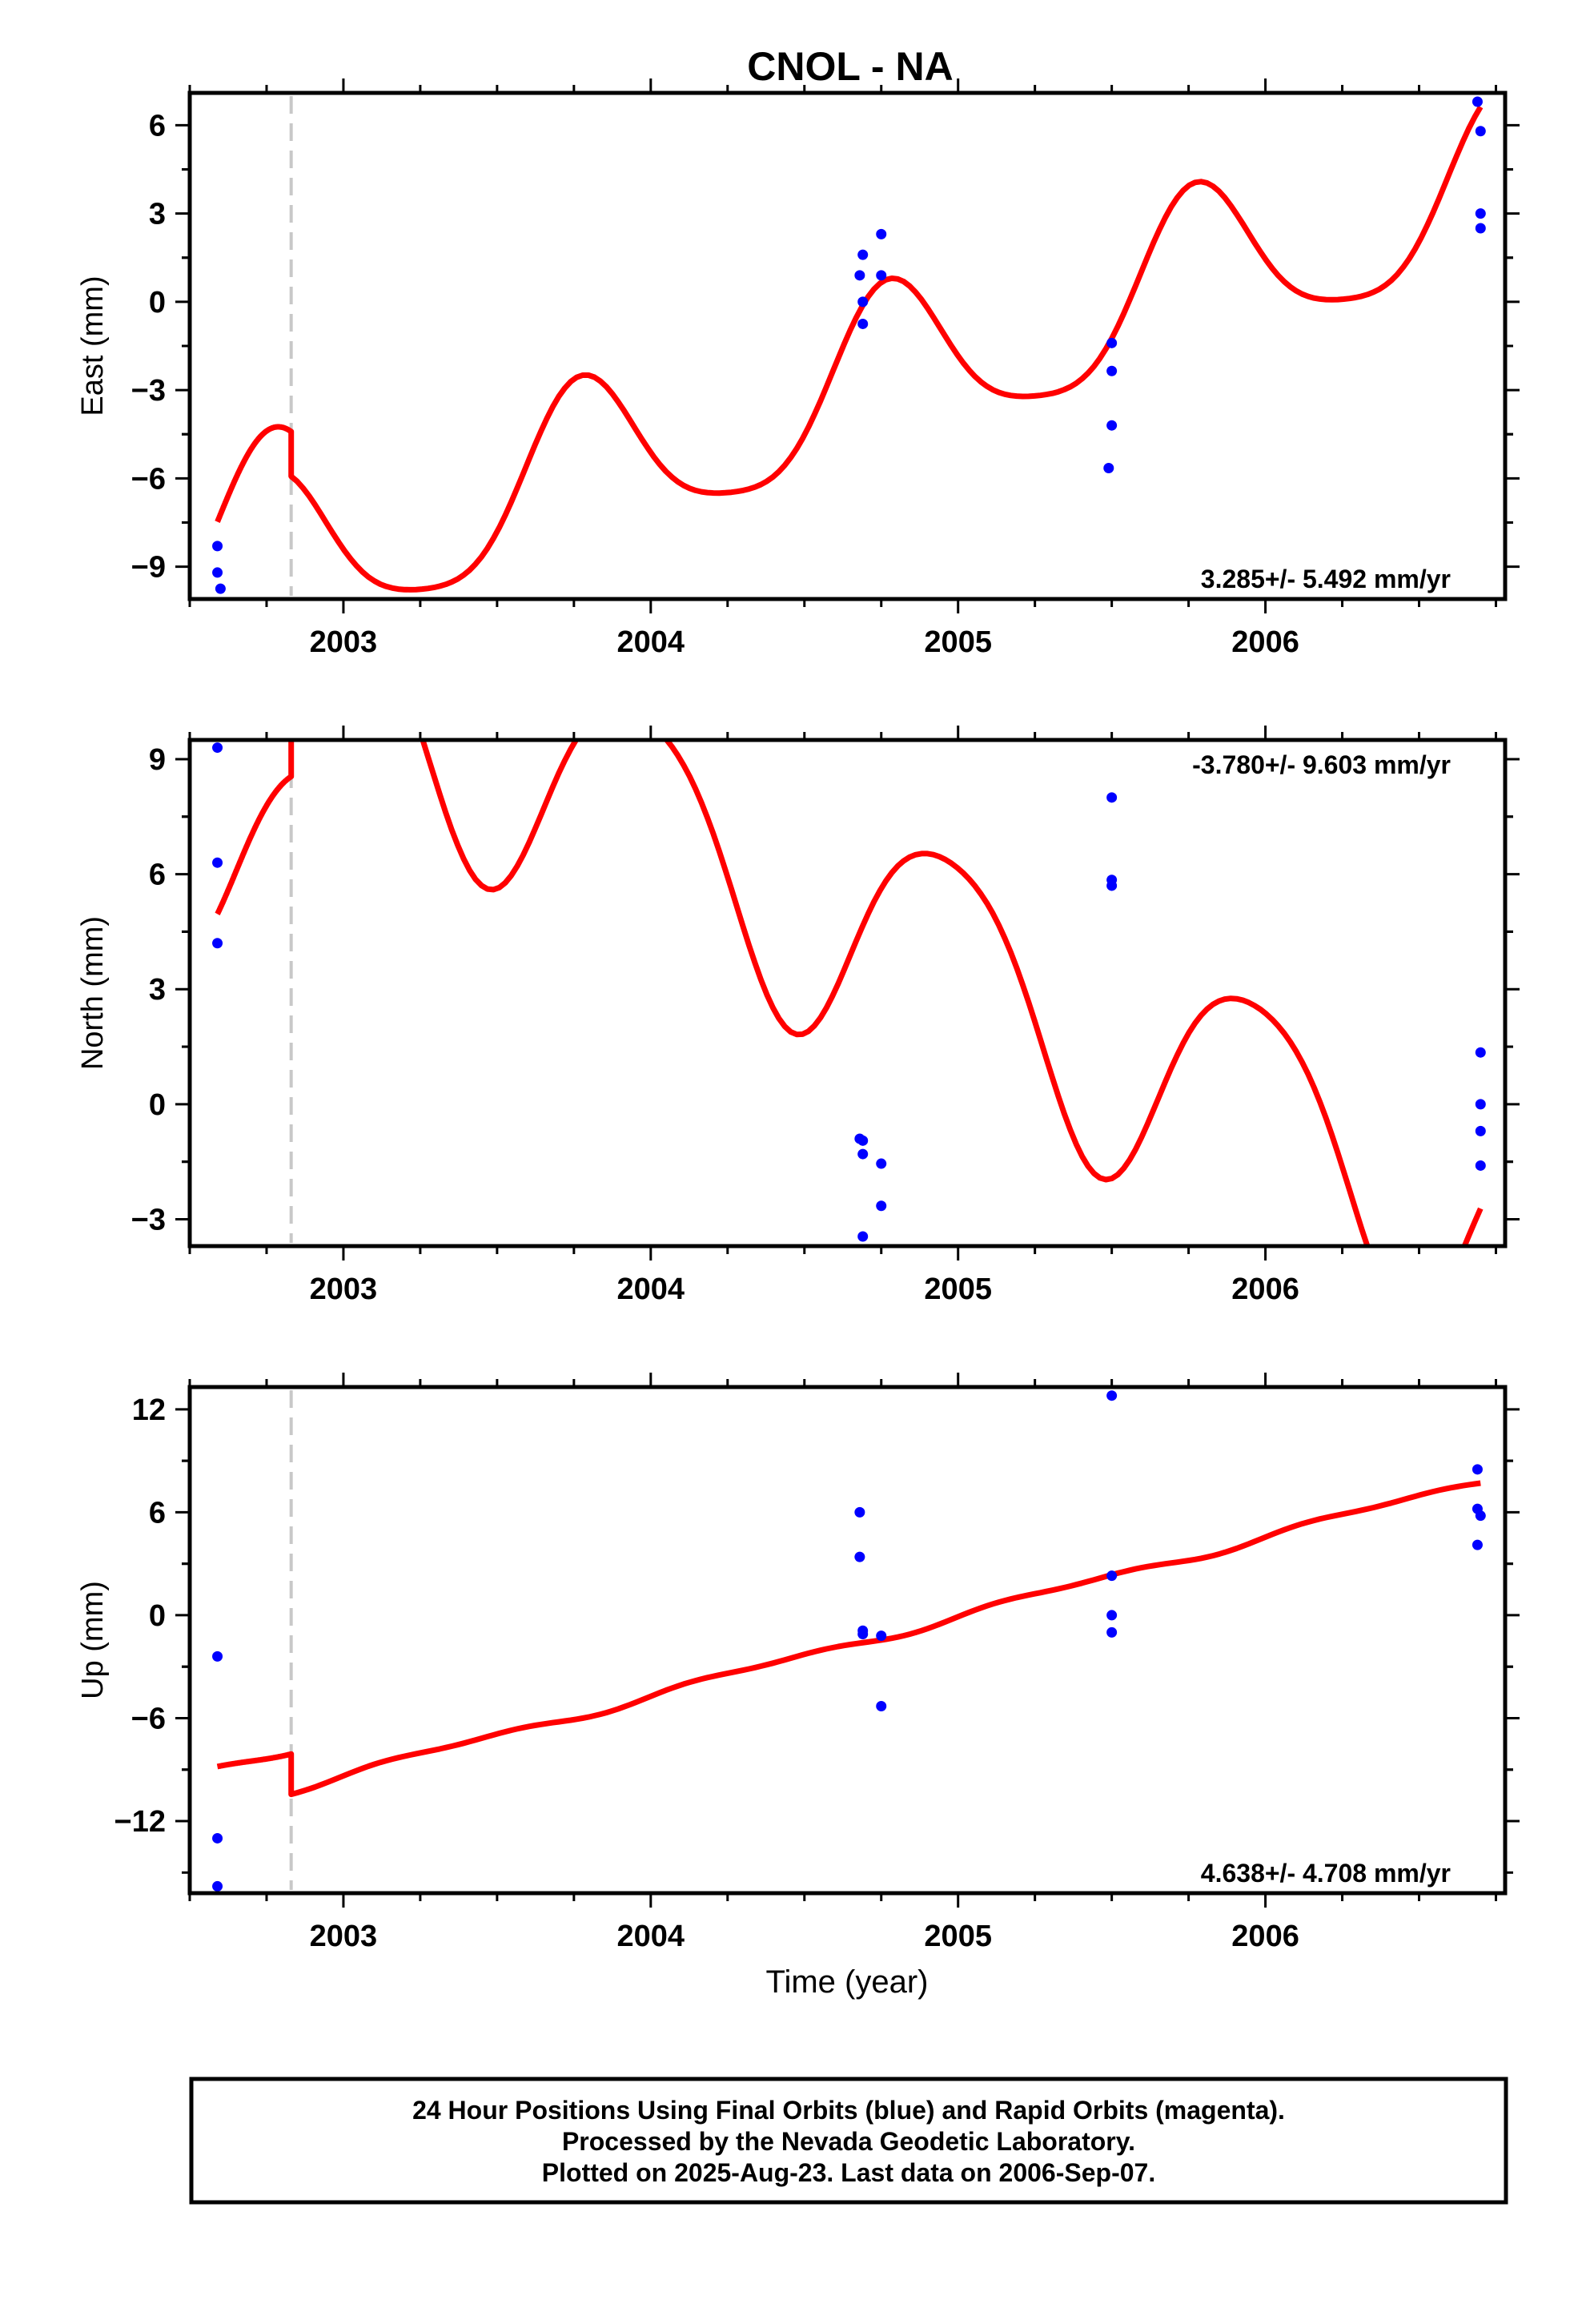 This screenshot has height=2324, width=1582. I want to click on y-tick-label: −9, so click(148, 568).